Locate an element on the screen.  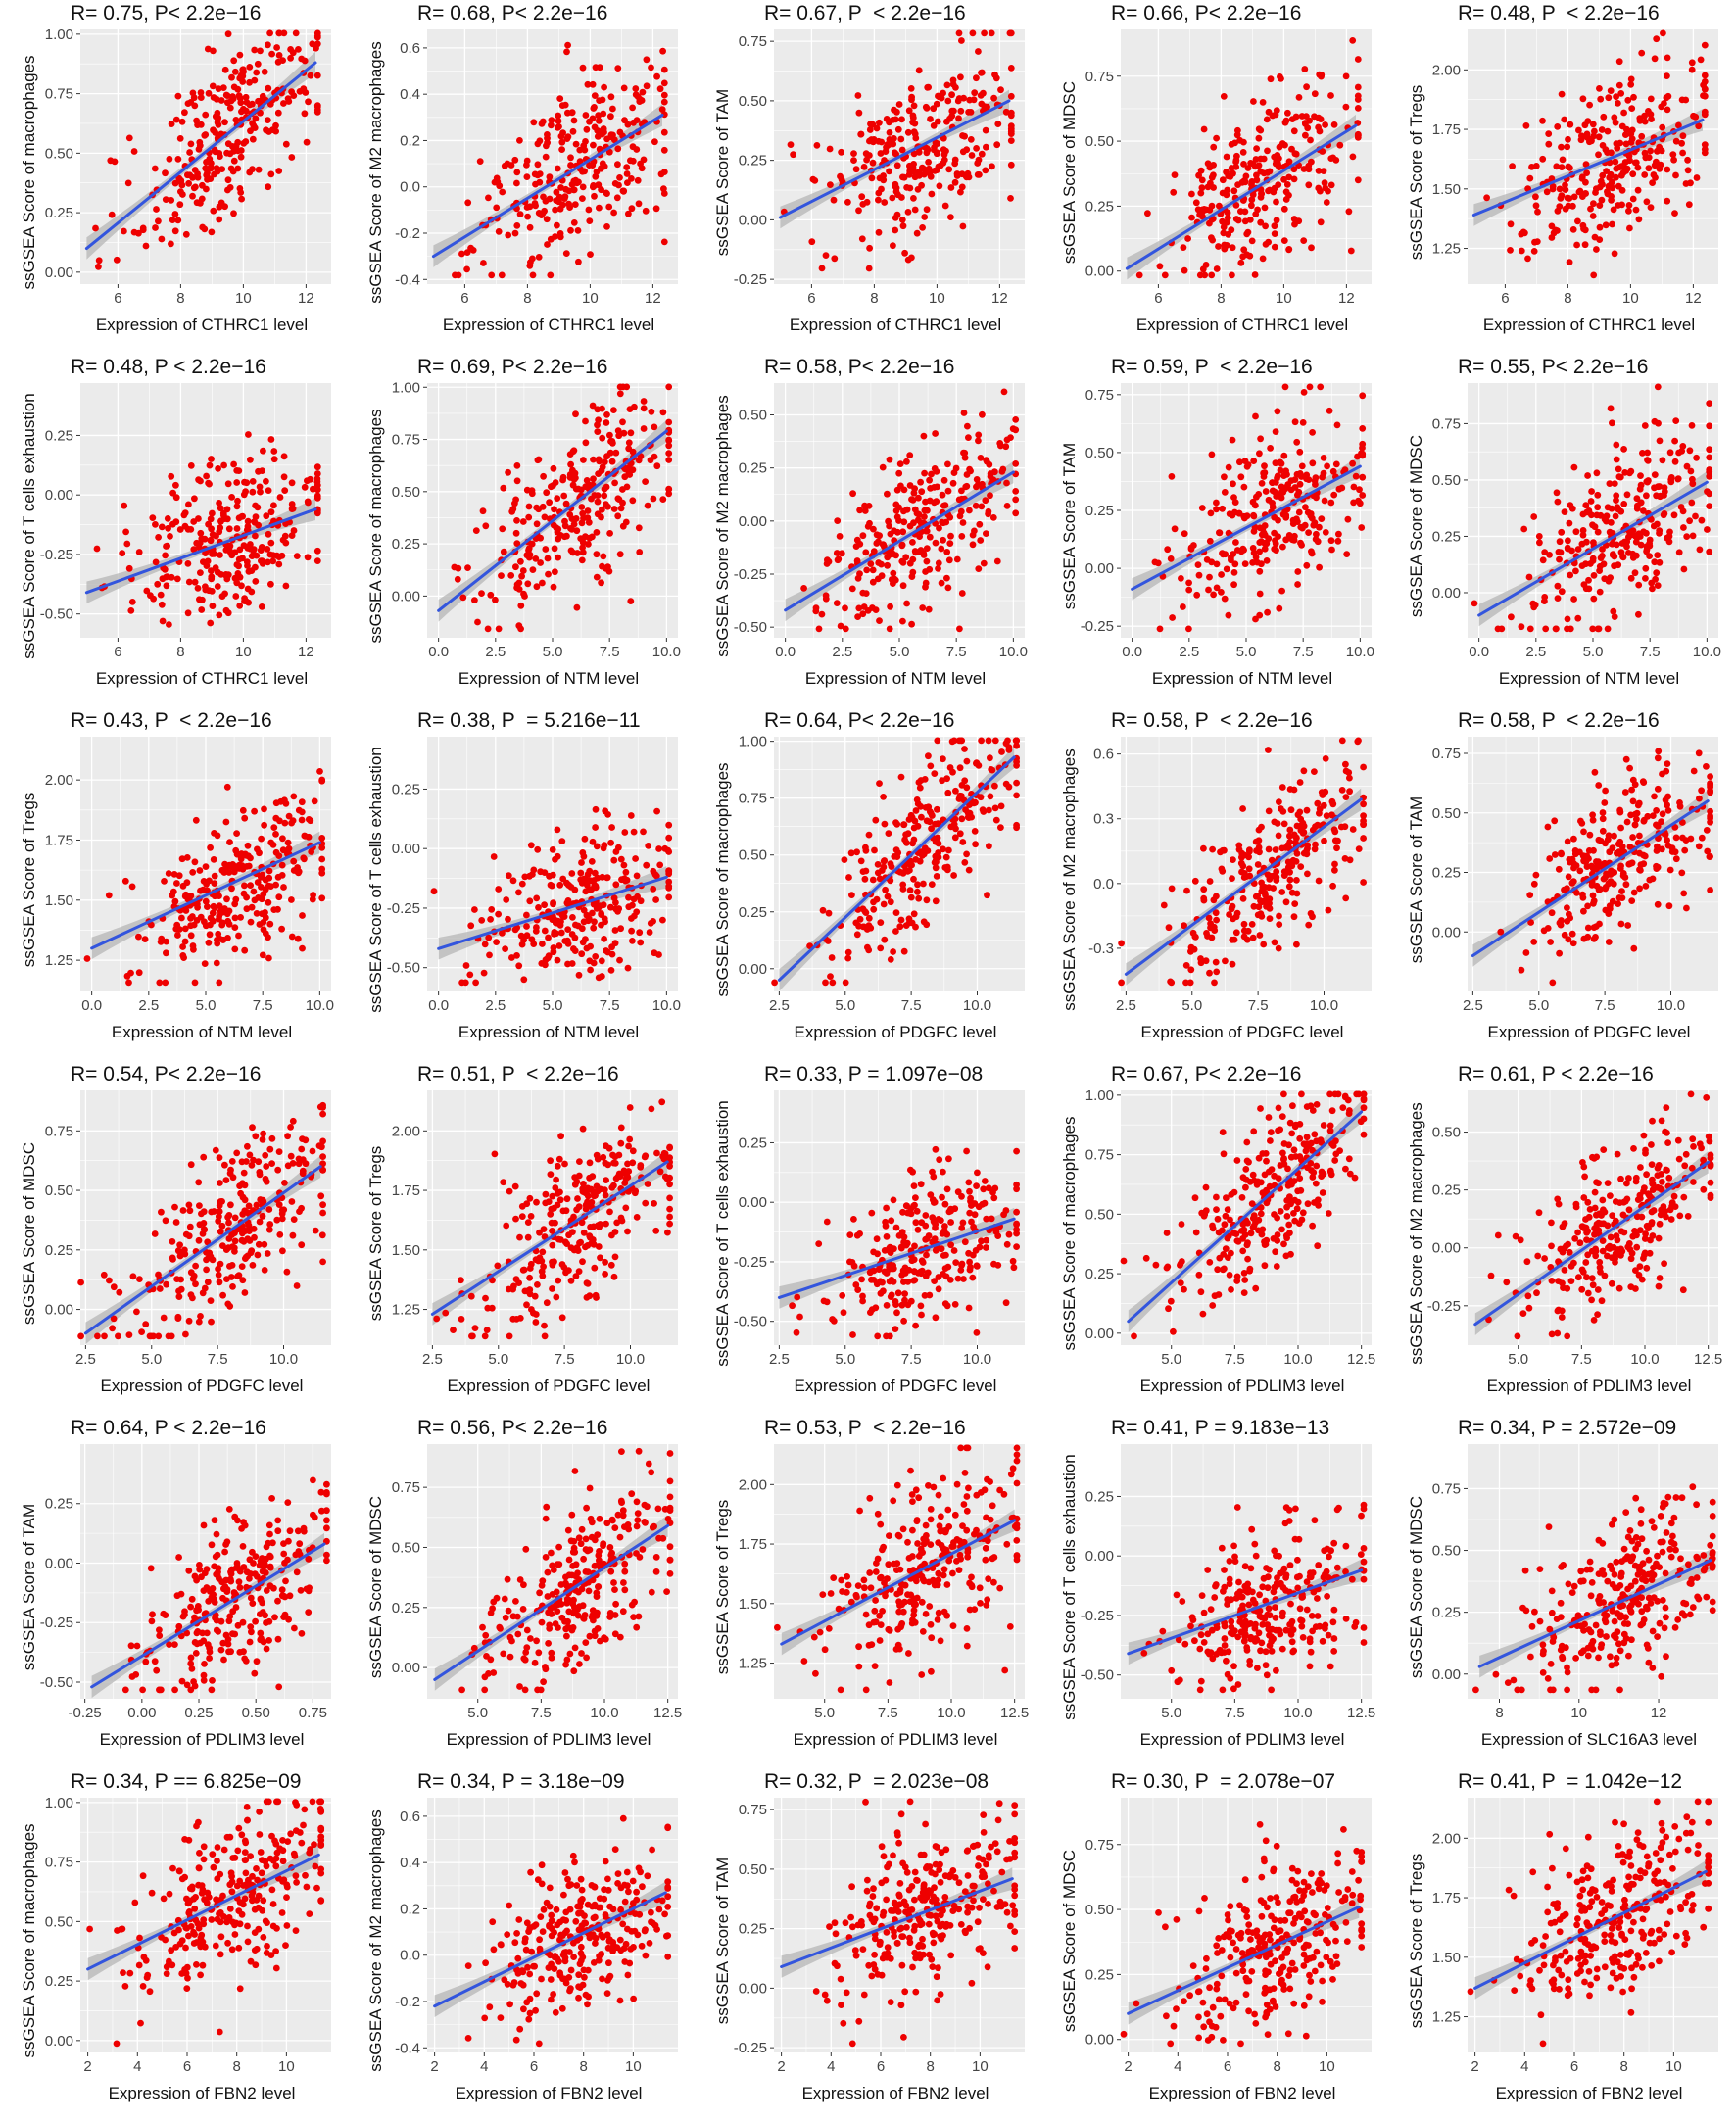
y-tick-label: -0.25 is located at coordinates (751, 575).